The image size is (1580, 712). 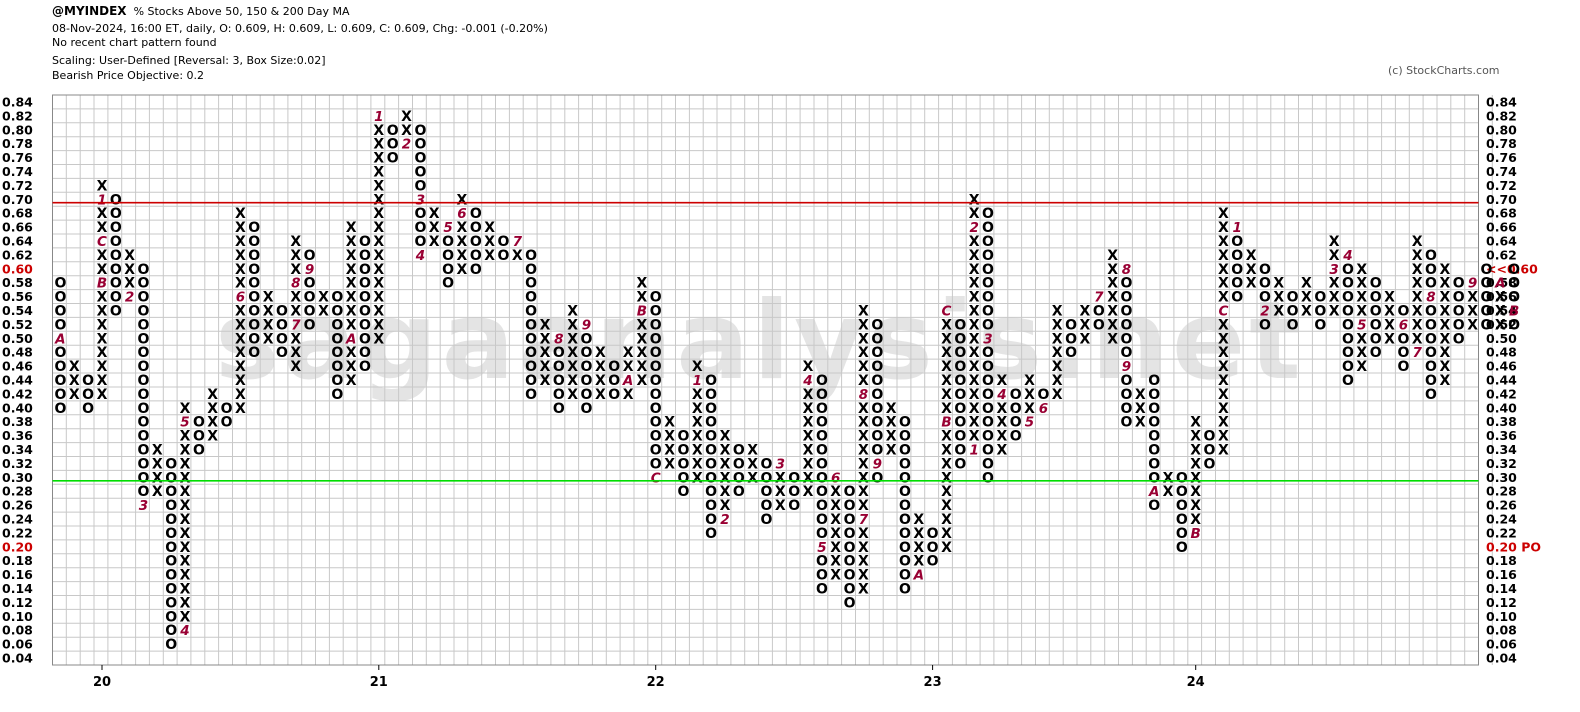 What do you see at coordinates (461, 214) in the screenshot?
I see `month-marker: 6` at bounding box center [461, 214].